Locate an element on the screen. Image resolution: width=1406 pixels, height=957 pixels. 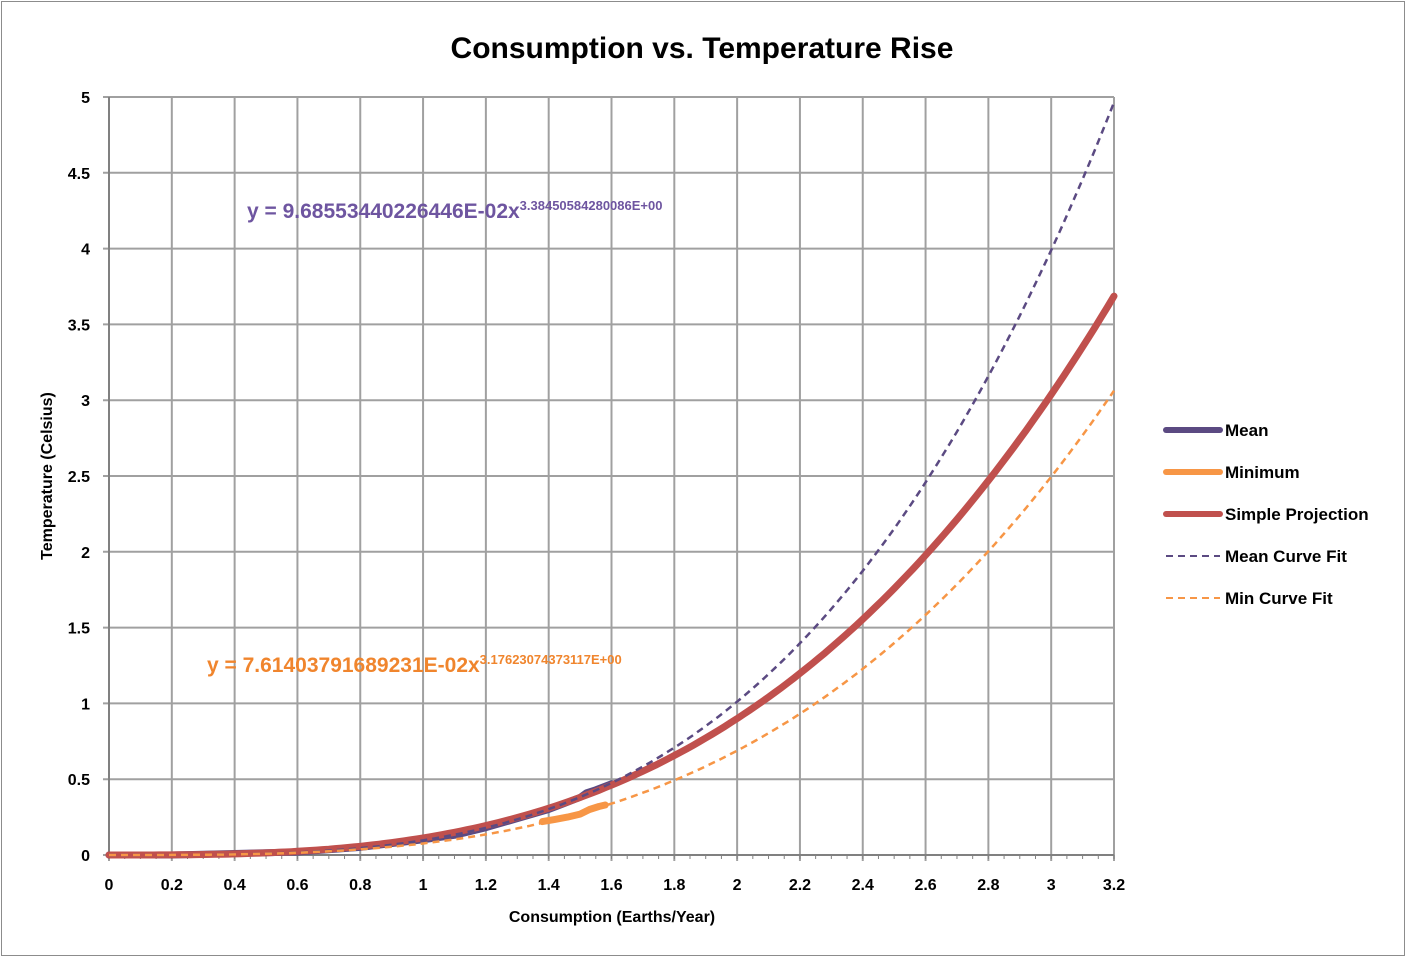
y-tick-label: 5 is located at coordinates (85, 98).